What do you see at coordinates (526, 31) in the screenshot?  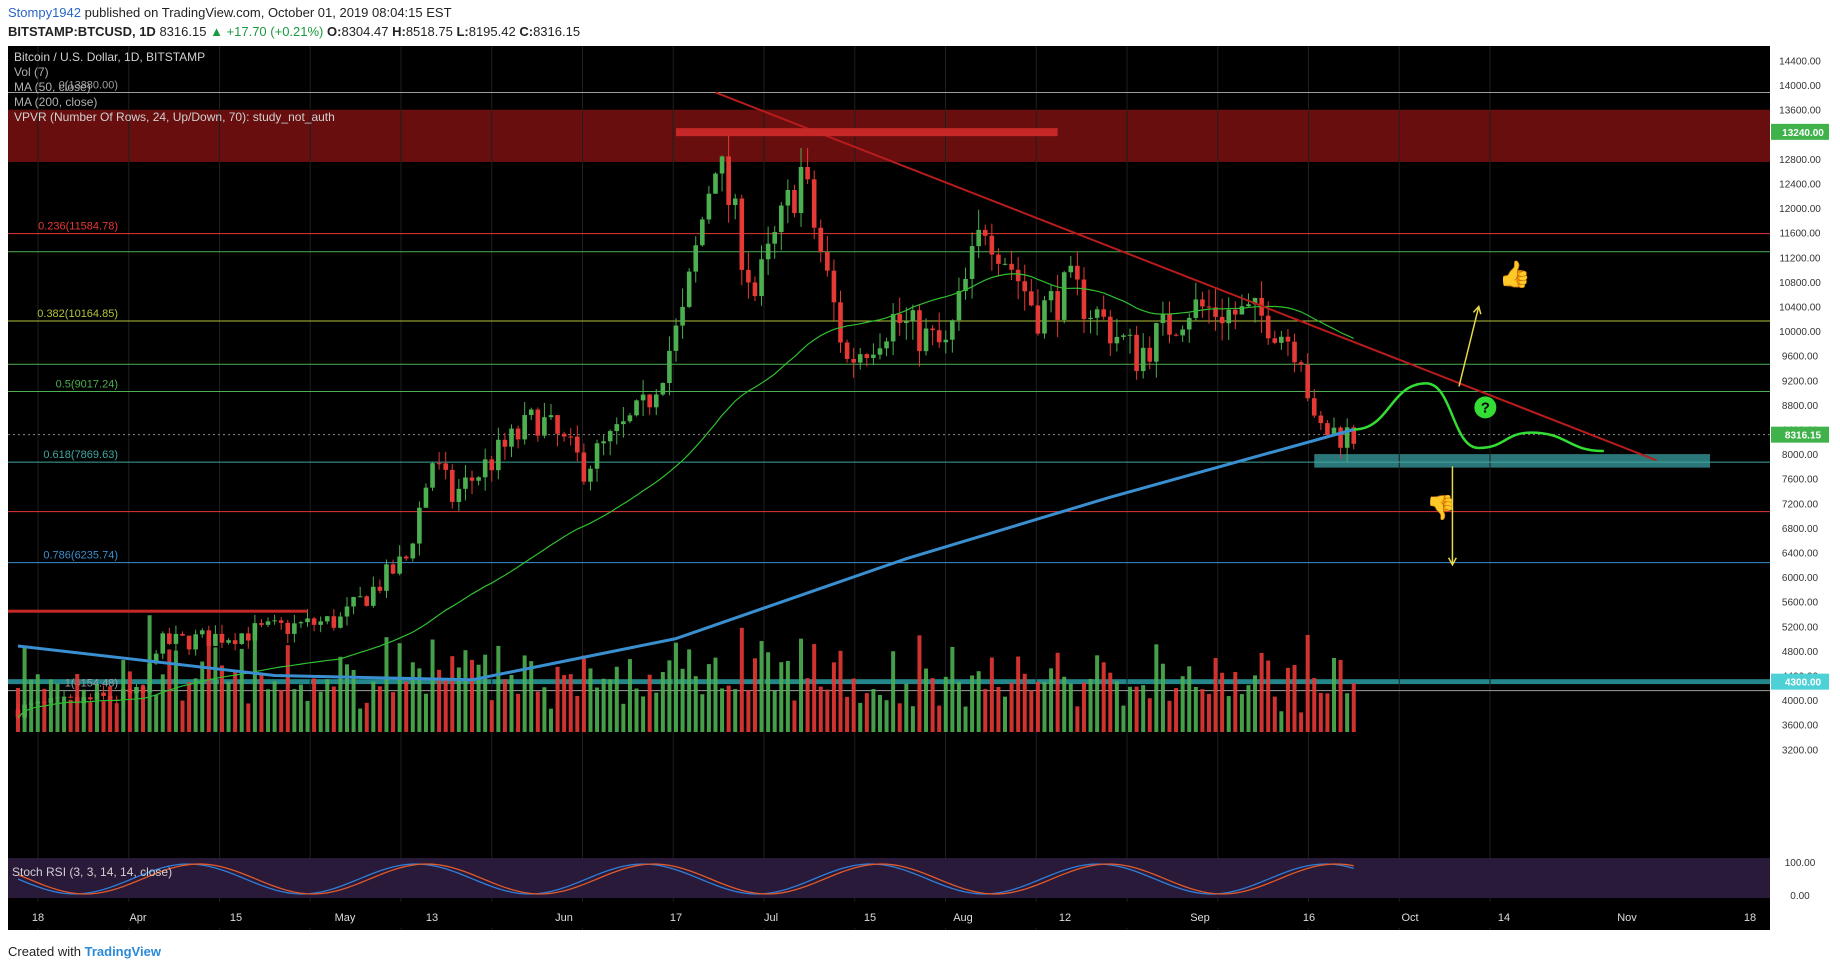 I see `close-label: C:` at bounding box center [526, 31].